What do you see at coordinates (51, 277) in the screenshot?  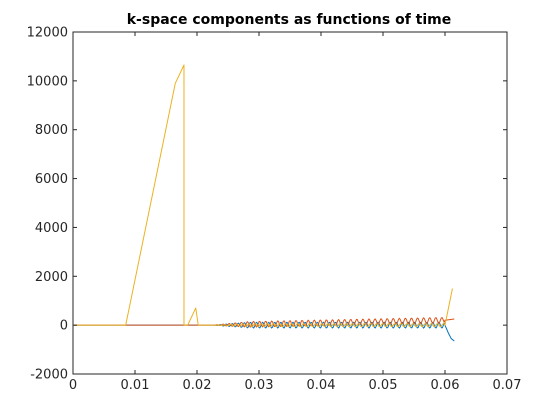 I see `y-tick-label: 2000` at bounding box center [51, 277].